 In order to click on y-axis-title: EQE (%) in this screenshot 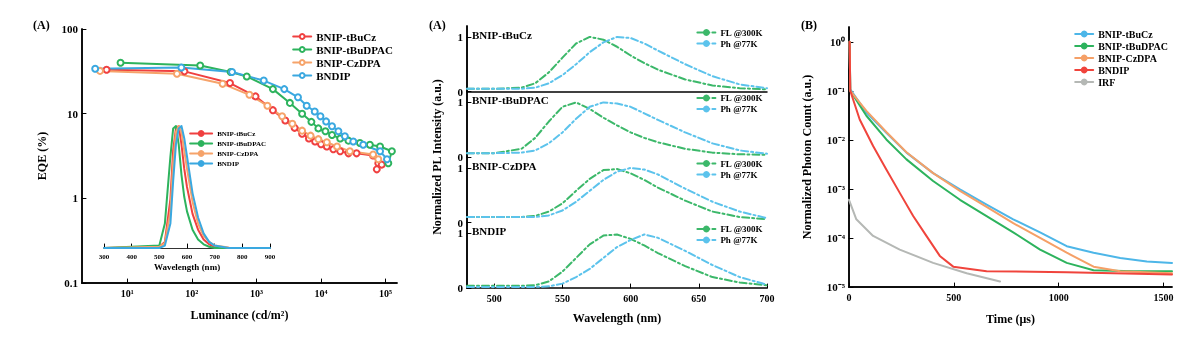, I will do `click(42, 156)`.